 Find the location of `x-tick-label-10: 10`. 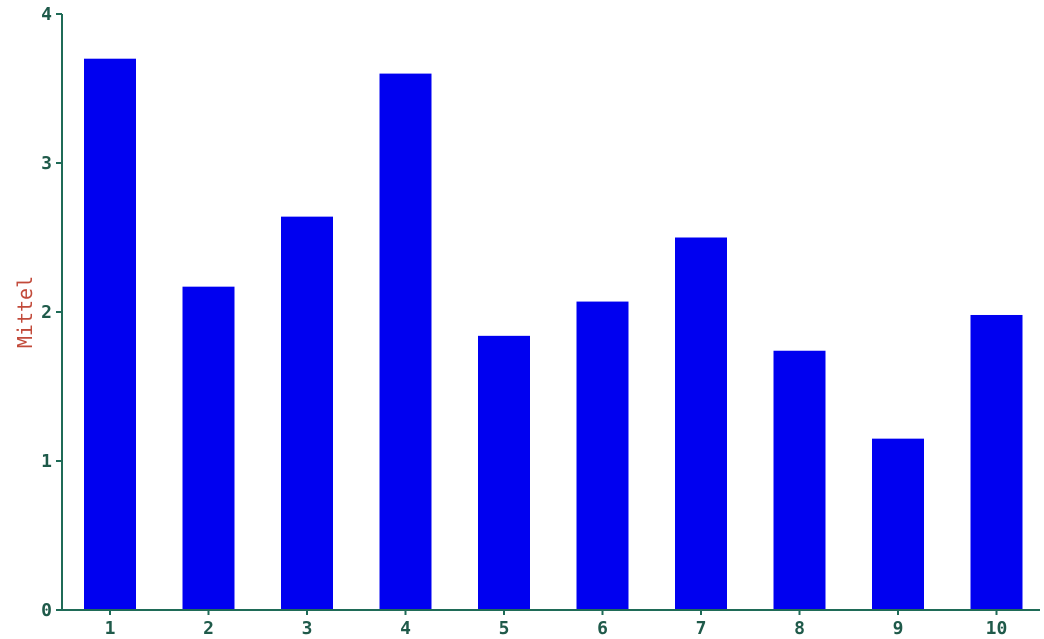

x-tick-label-10: 10 is located at coordinates (997, 628).